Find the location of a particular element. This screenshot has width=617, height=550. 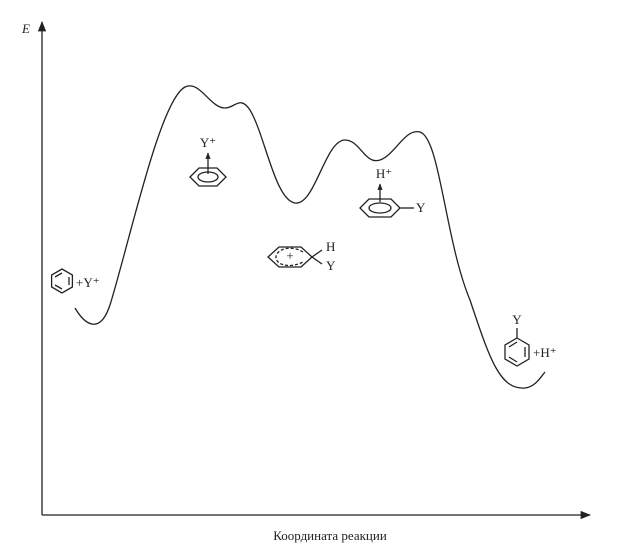

sigma-h-label: H is located at coordinates (330, 246).